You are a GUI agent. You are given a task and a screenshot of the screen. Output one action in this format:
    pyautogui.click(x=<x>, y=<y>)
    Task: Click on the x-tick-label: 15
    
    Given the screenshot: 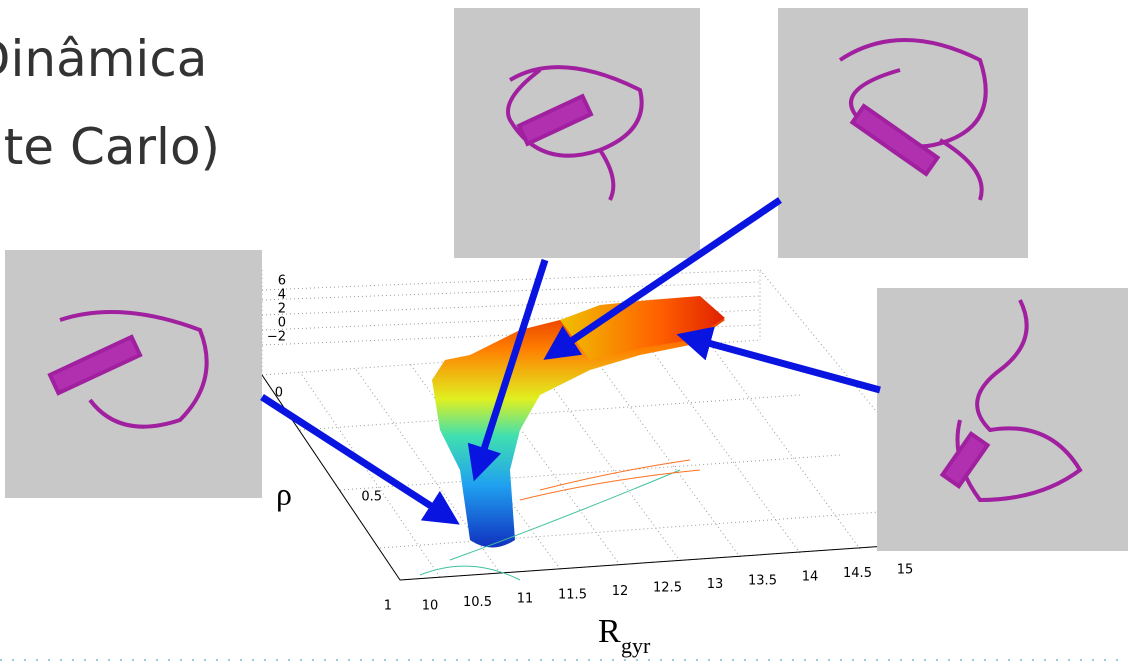 What is the action you would take?
    pyautogui.click(x=905, y=570)
    